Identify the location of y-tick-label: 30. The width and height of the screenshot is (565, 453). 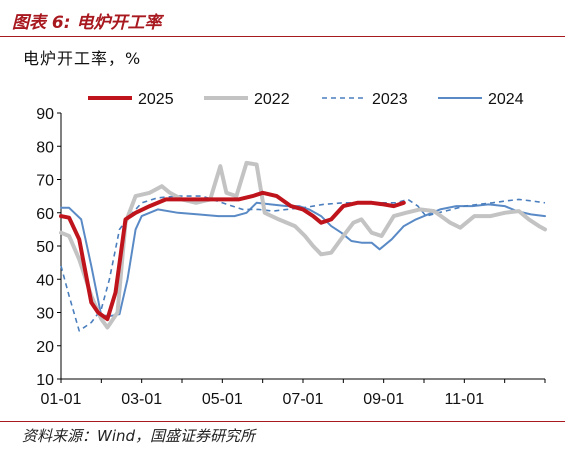
(45, 314).